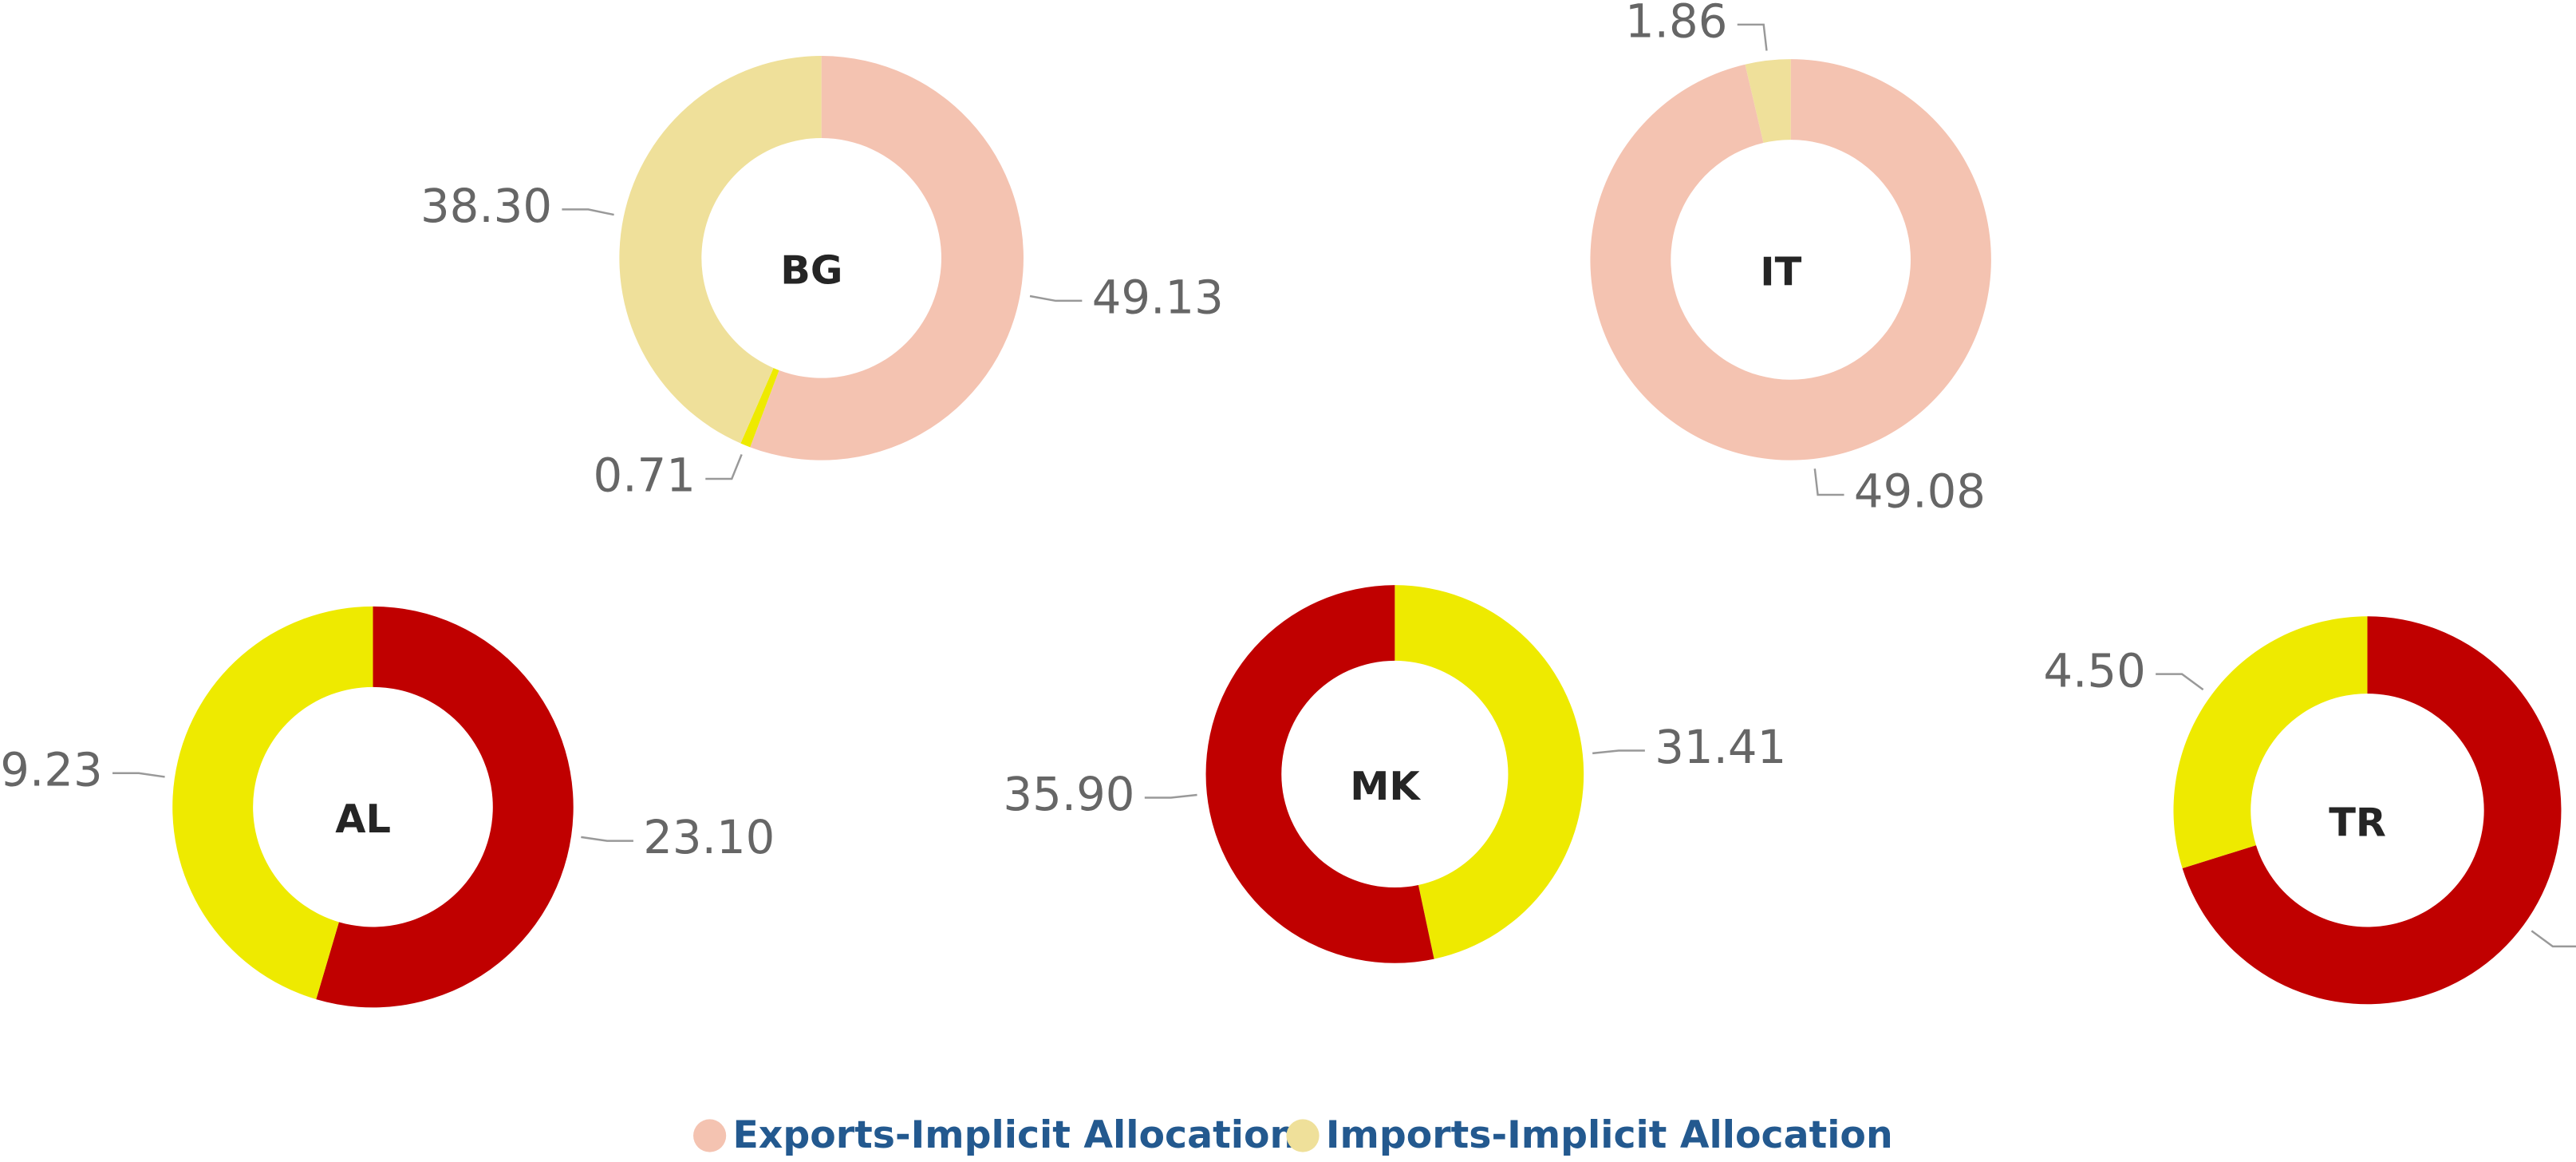 This screenshot has height=1162, width=2576. What do you see at coordinates (2094, 671) in the screenshot?
I see `data-label: 4.50` at bounding box center [2094, 671].